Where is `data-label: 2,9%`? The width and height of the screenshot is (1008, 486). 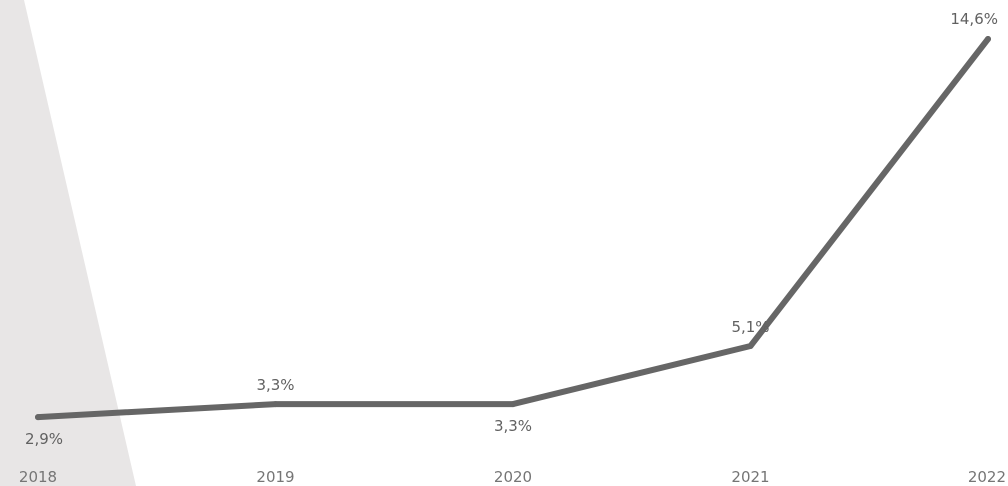
data-label: 2,9% is located at coordinates (44, 439).